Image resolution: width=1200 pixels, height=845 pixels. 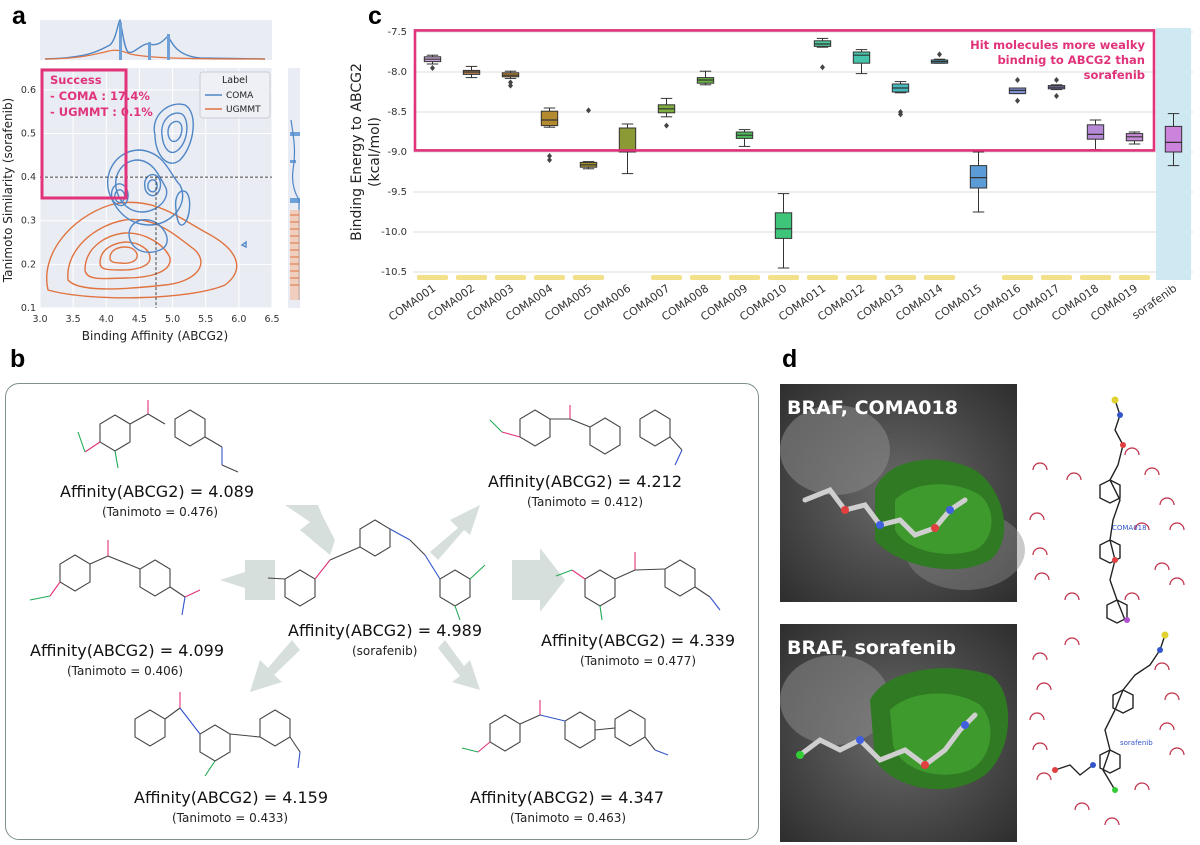 I want to click on molecule-3-structure, so click(x=115, y=578).